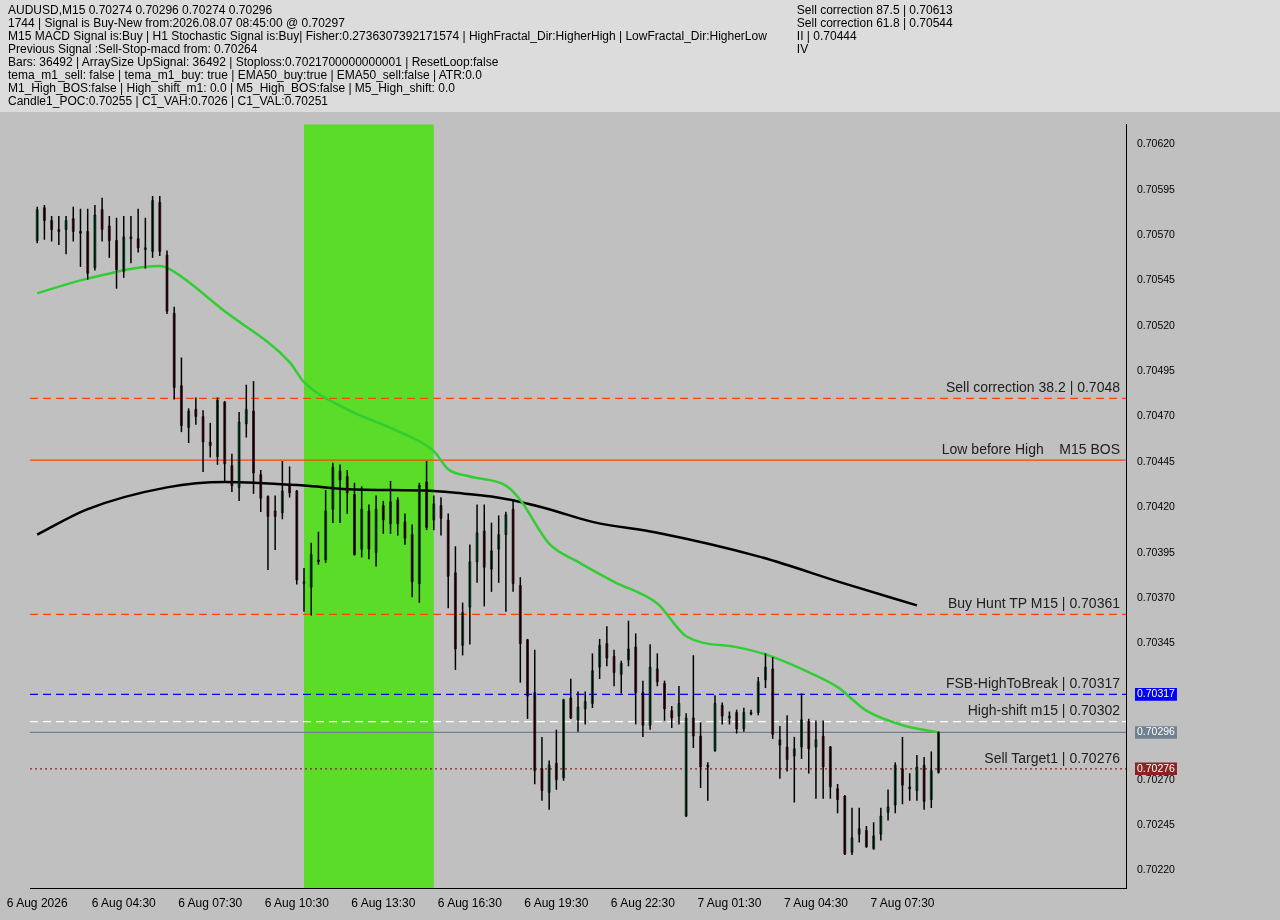 The height and width of the screenshot is (920, 1280). What do you see at coordinates (729, 903) in the screenshot?
I see `x-tick-label: 7 Aug 01:30` at bounding box center [729, 903].